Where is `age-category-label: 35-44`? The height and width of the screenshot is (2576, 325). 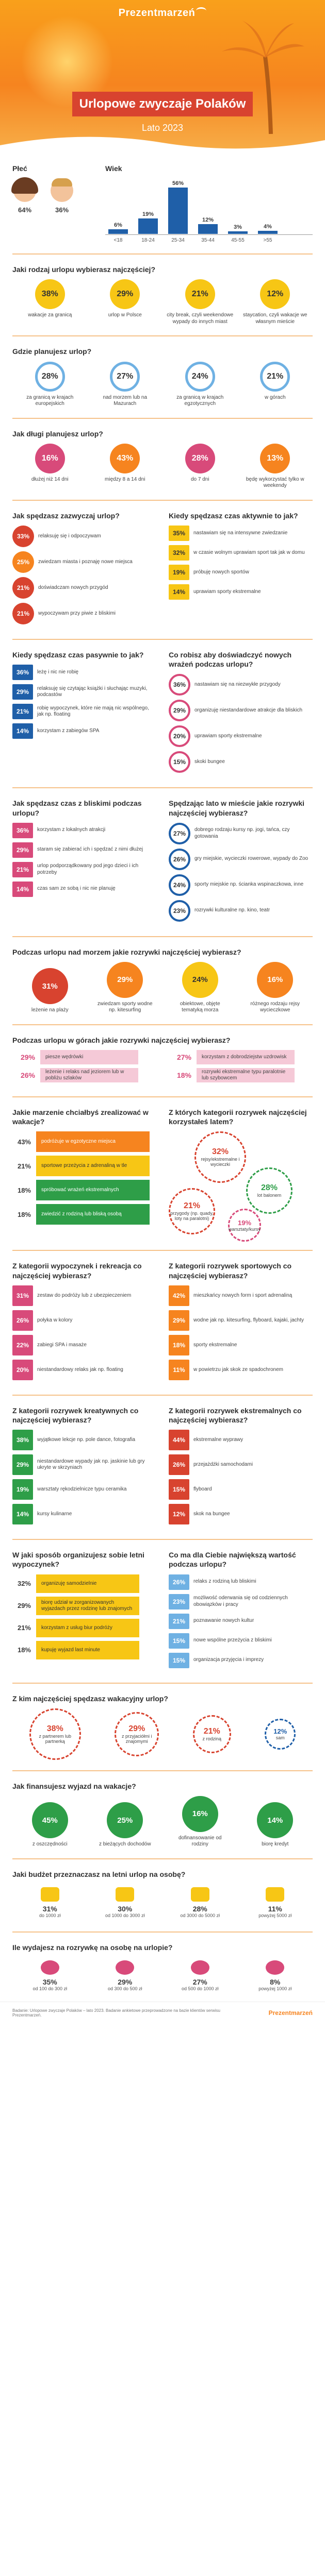 age-category-label: 35-44 is located at coordinates (208, 241).